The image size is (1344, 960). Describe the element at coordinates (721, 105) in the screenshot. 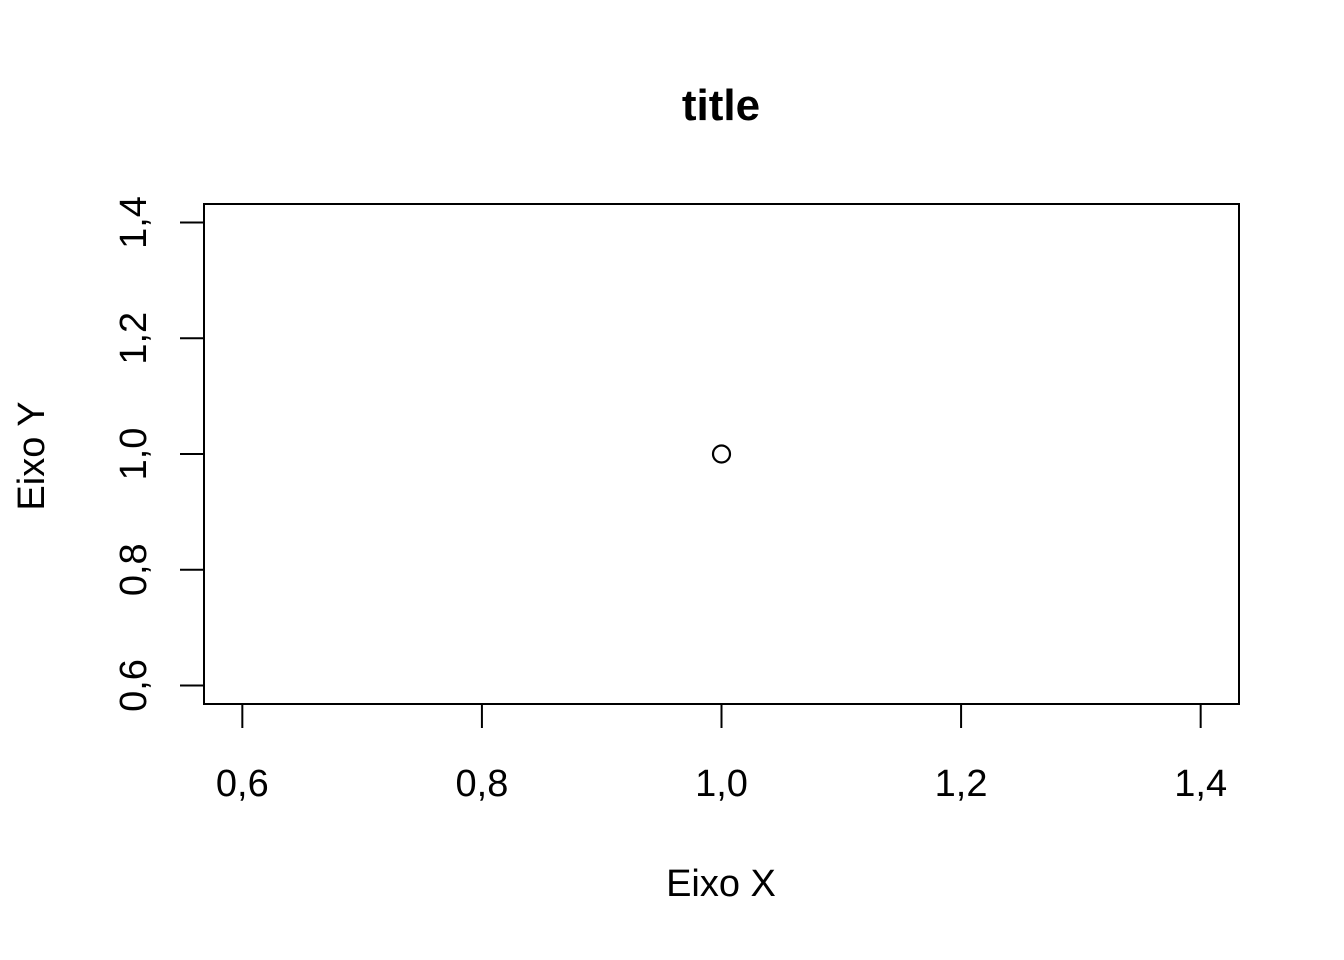

I see `chart-title: title` at that location.